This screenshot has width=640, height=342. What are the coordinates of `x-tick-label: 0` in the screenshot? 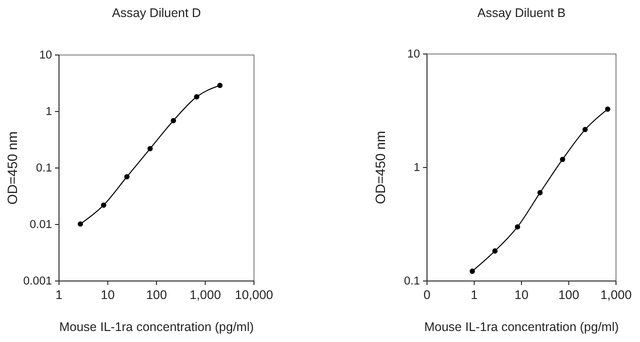 It's located at (427, 295).